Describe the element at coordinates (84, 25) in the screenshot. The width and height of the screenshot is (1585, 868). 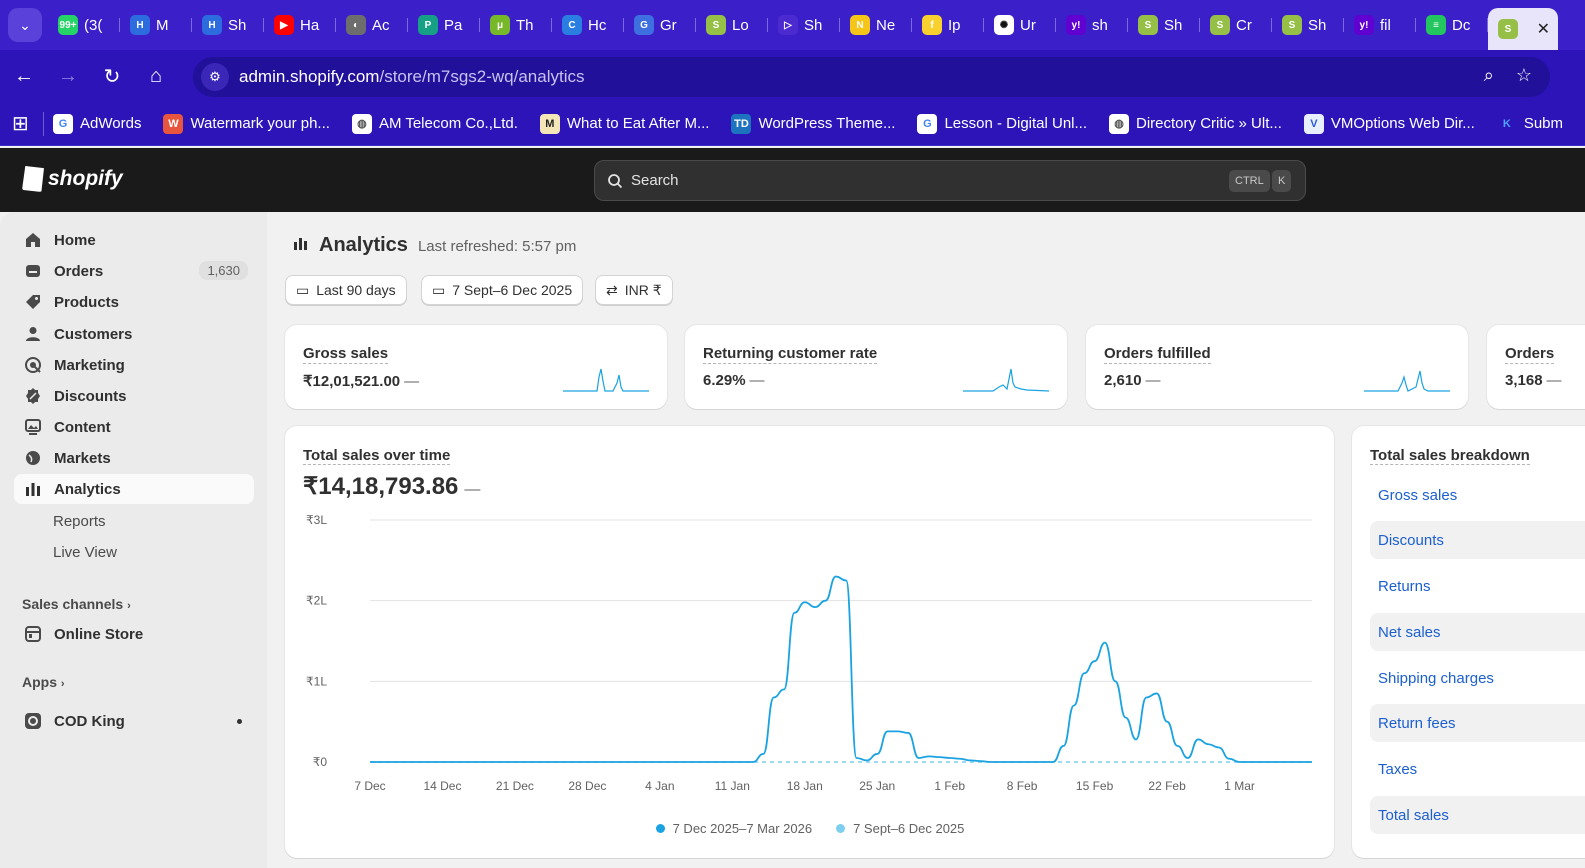
I see `browser-tab: 99+ (3(` at that location.